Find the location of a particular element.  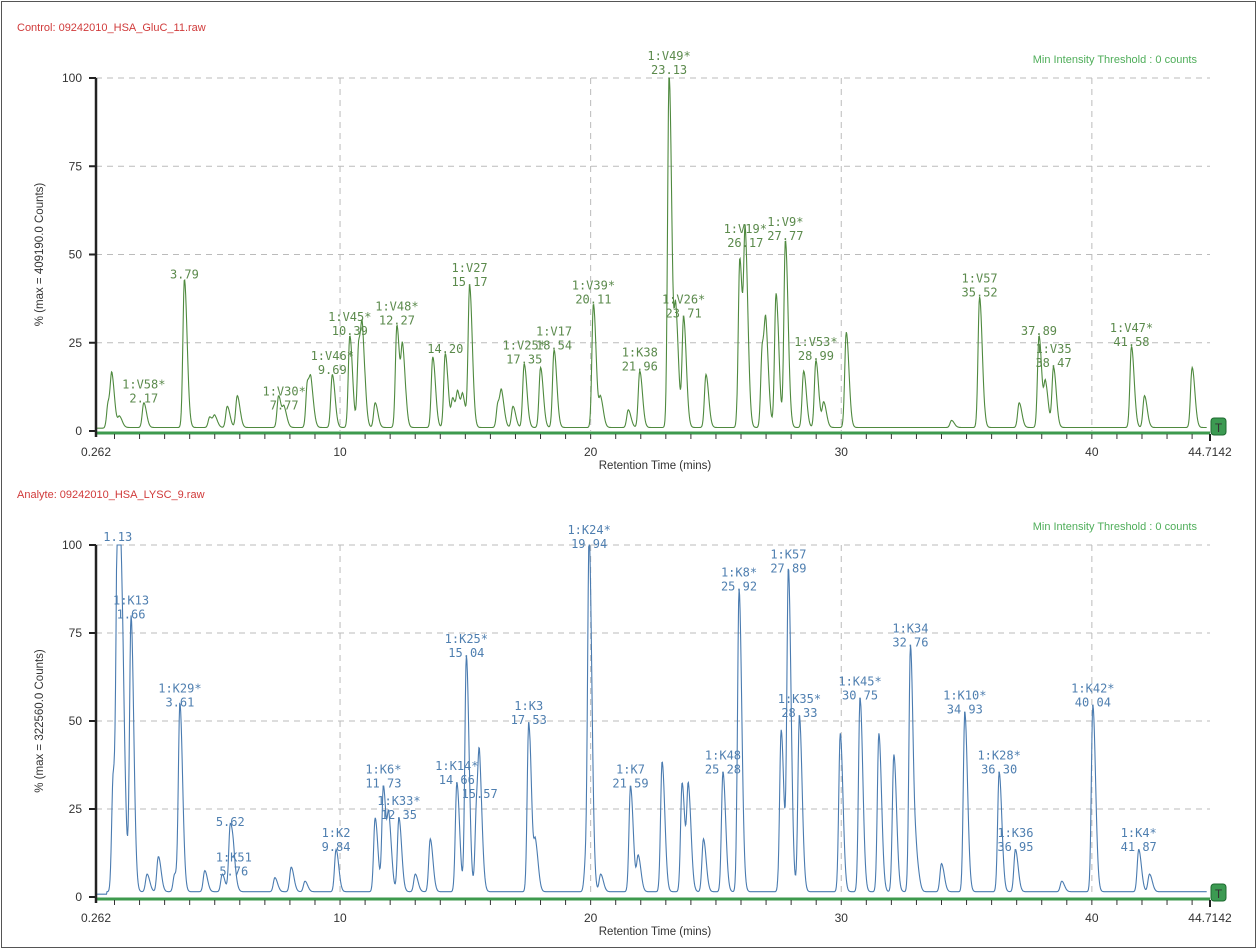

peak-rt-label: 41.58 is located at coordinates (1131, 342).